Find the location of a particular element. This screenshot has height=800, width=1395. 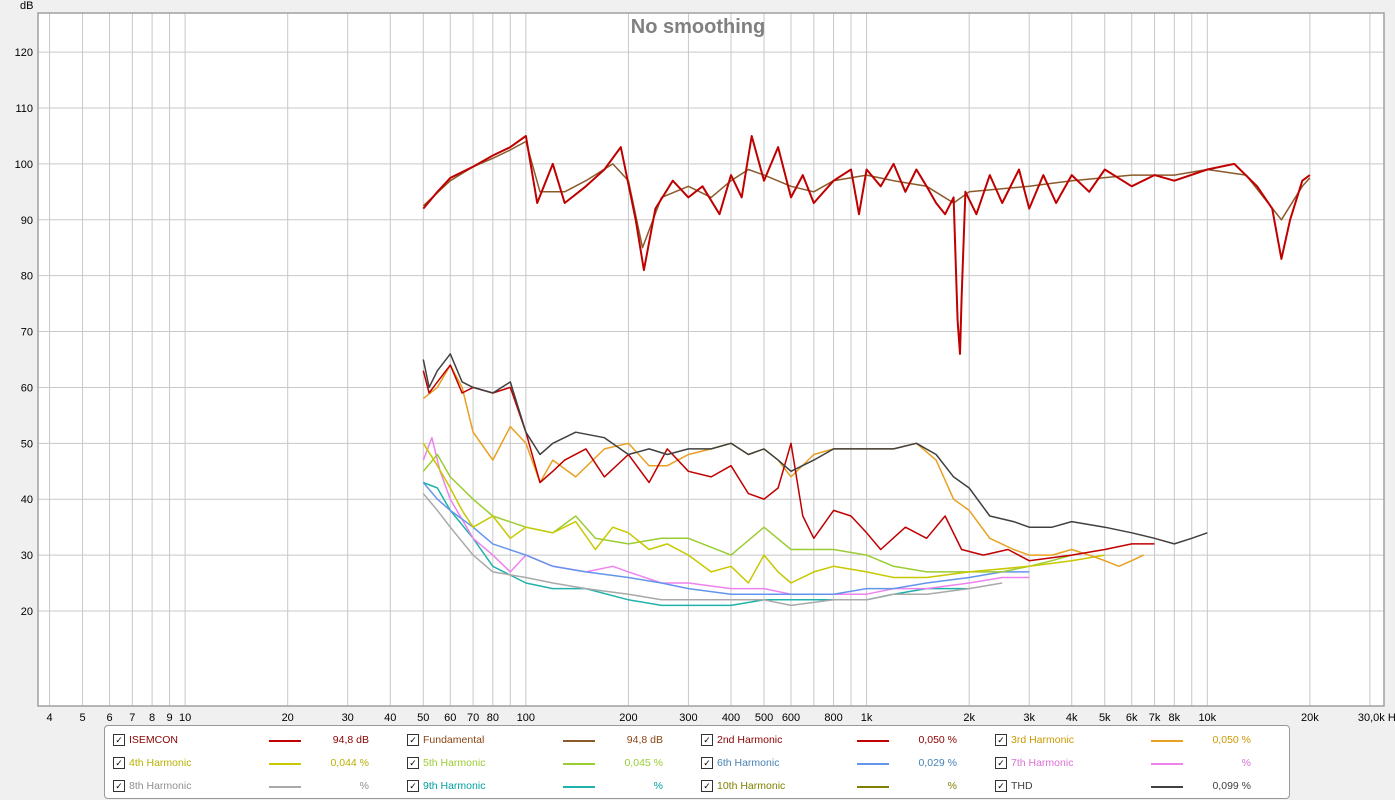

y-tick-label: 20 is located at coordinates (27, 612).